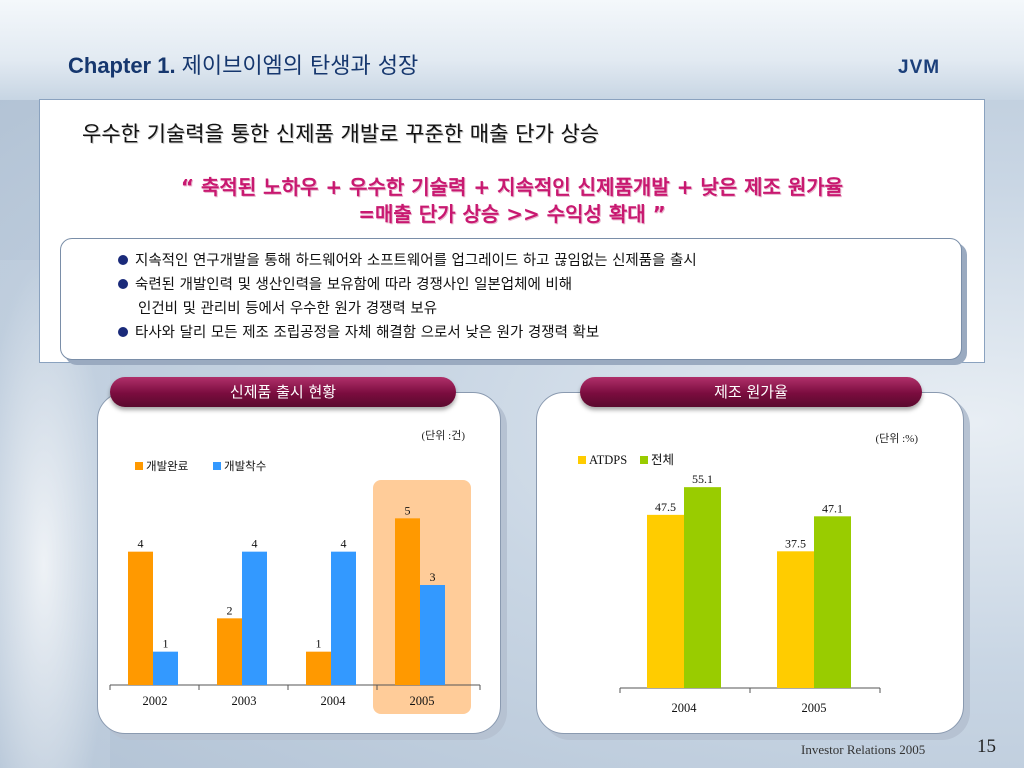 The image size is (1024, 768). What do you see at coordinates (986, 746) in the screenshot?
I see `page-number: 15` at bounding box center [986, 746].